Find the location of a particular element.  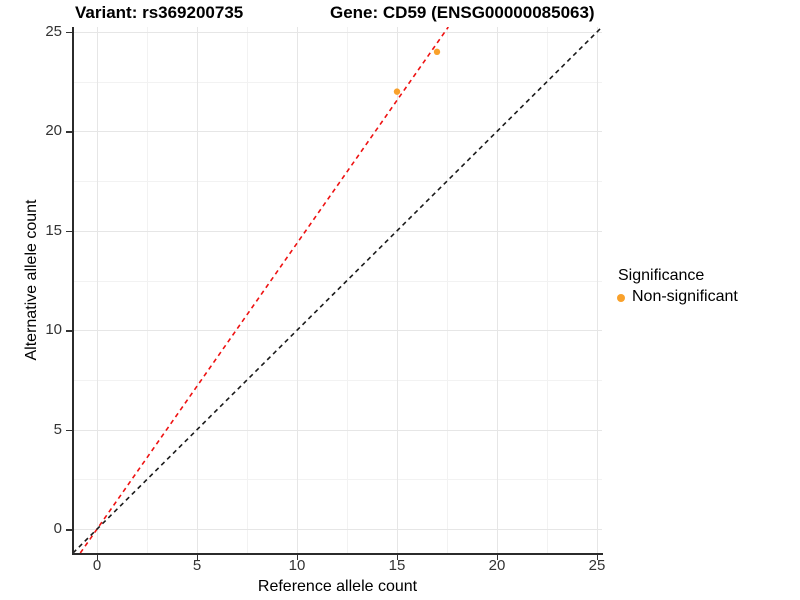

x-tick-label: 15 is located at coordinates (397, 565).